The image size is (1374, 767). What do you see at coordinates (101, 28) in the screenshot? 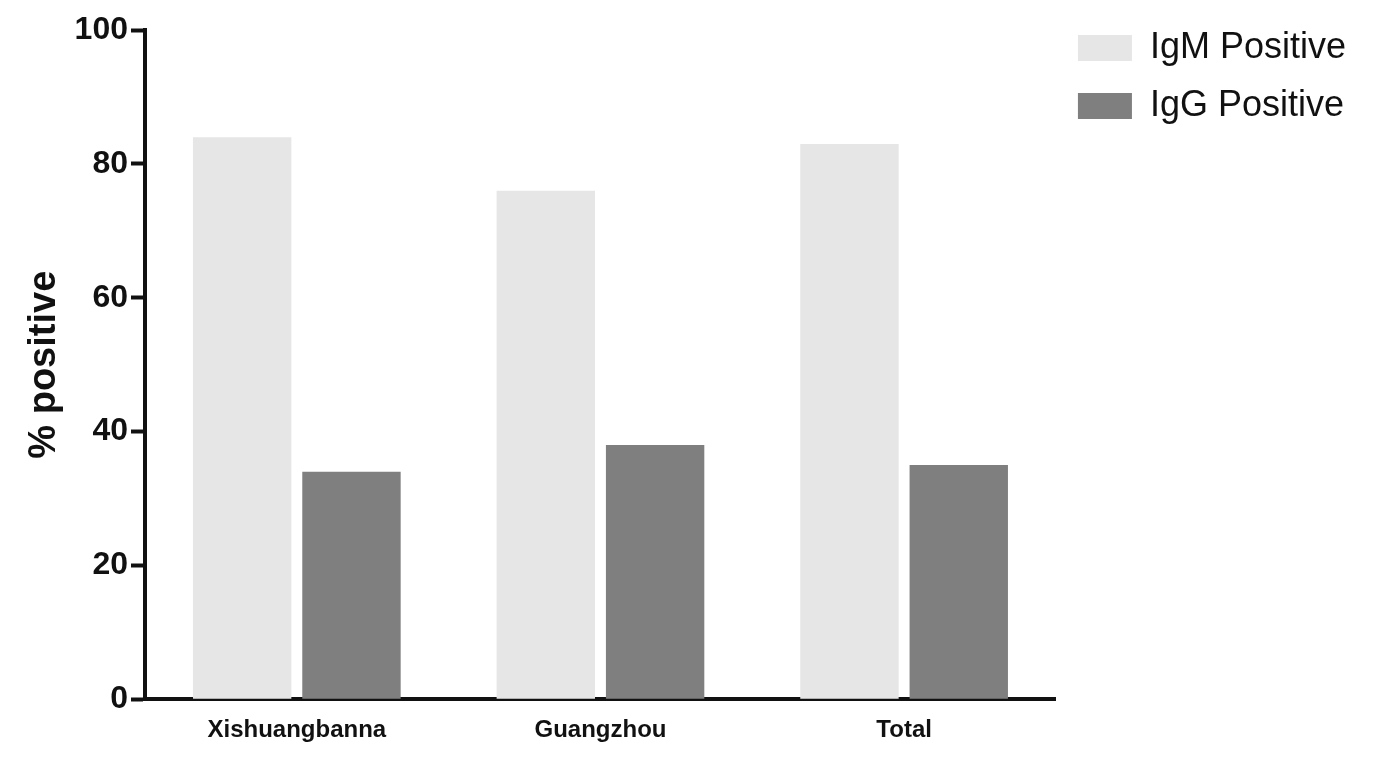
I see `y-tick-label: 100` at bounding box center [101, 28].